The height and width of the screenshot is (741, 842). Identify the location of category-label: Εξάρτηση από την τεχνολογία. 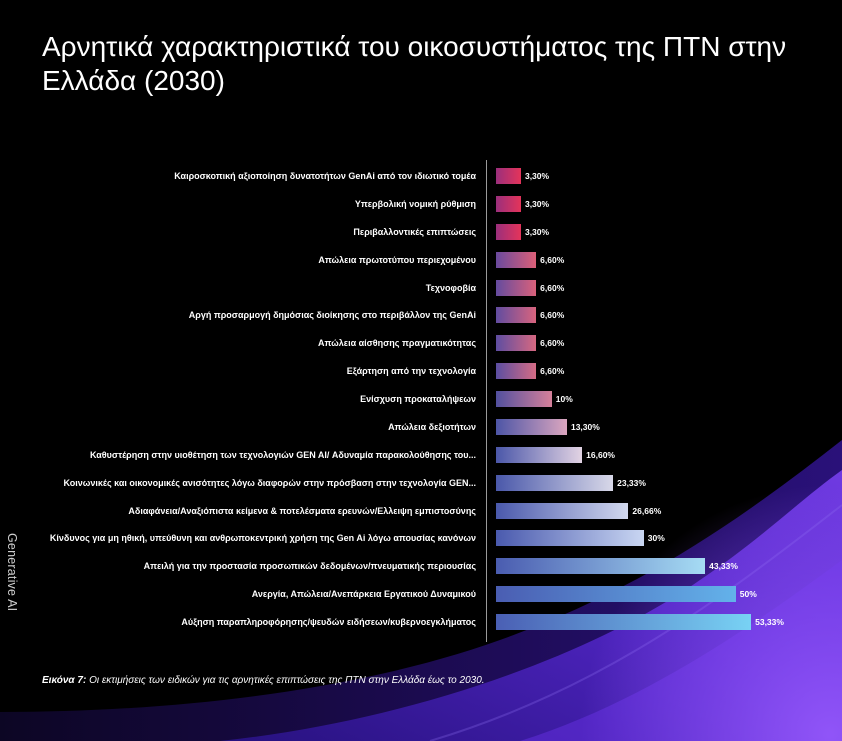
(411, 371).